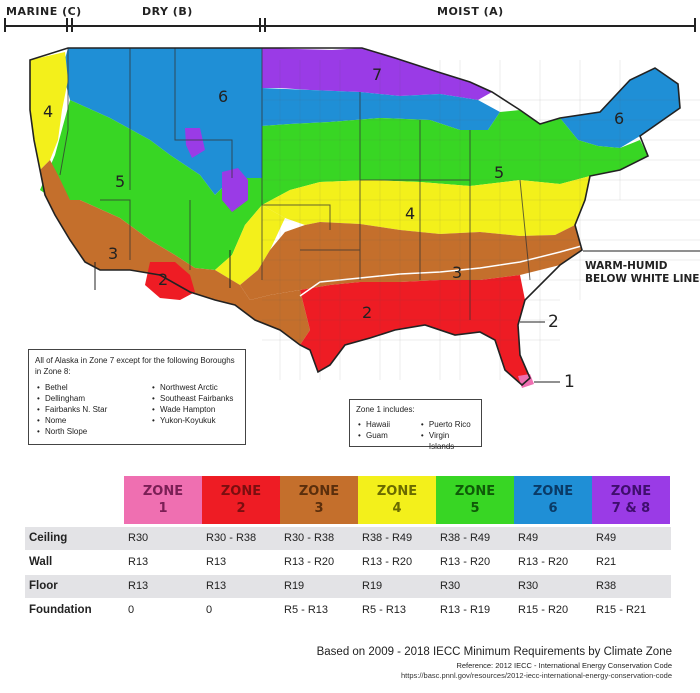 This screenshot has height=693, width=700. I want to click on zone-header-number: 5, so click(475, 508).